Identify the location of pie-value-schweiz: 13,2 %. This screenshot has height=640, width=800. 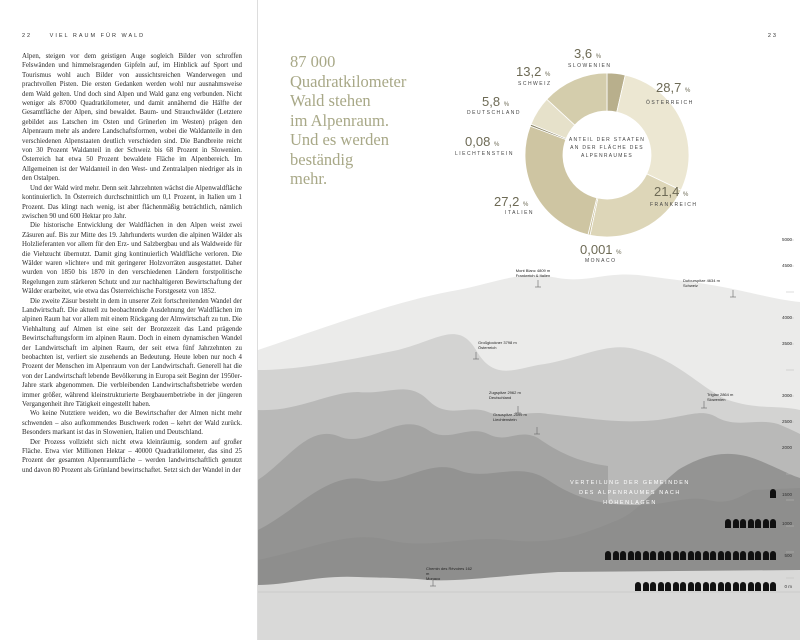
(533, 71).